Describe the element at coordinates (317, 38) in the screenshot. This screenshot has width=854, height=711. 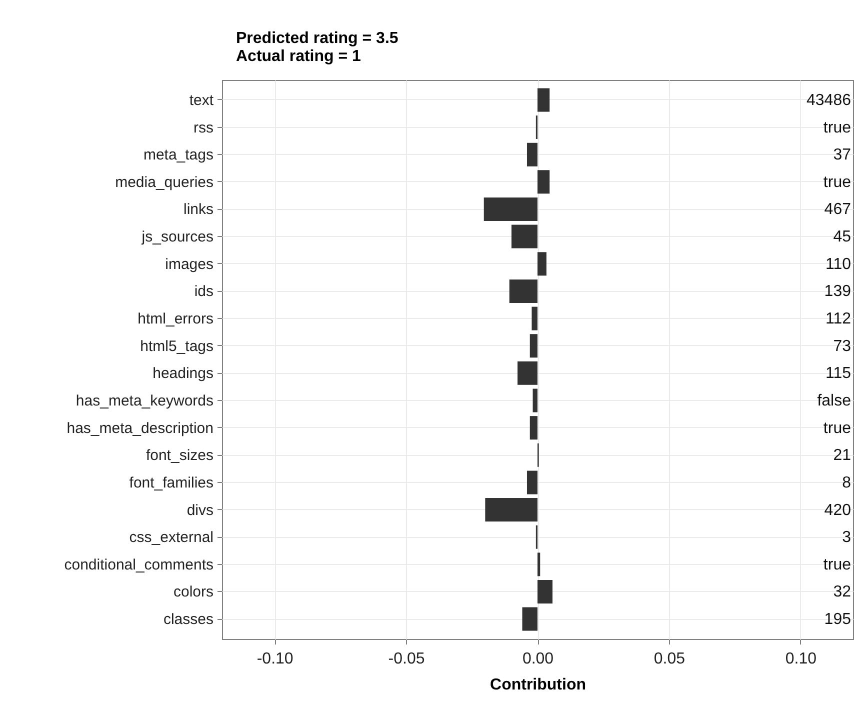
I see `chart-title: Predicted rating = 3.5` at that location.